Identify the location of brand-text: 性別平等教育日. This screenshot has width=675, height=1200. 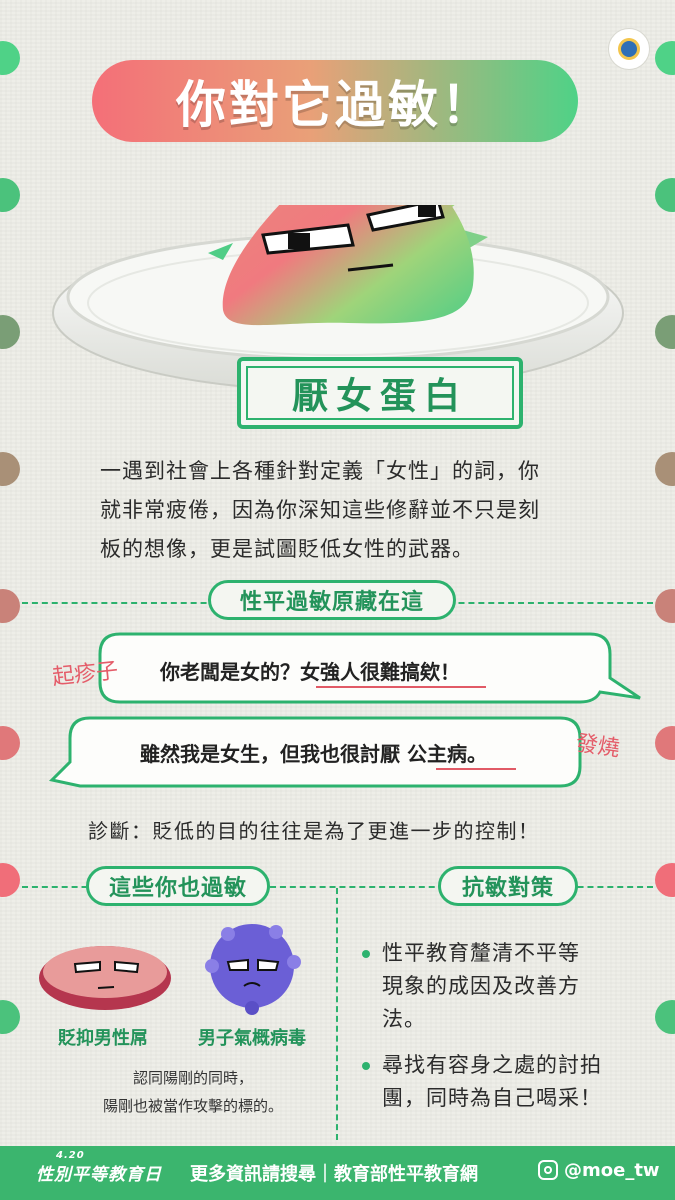
(99, 1175).